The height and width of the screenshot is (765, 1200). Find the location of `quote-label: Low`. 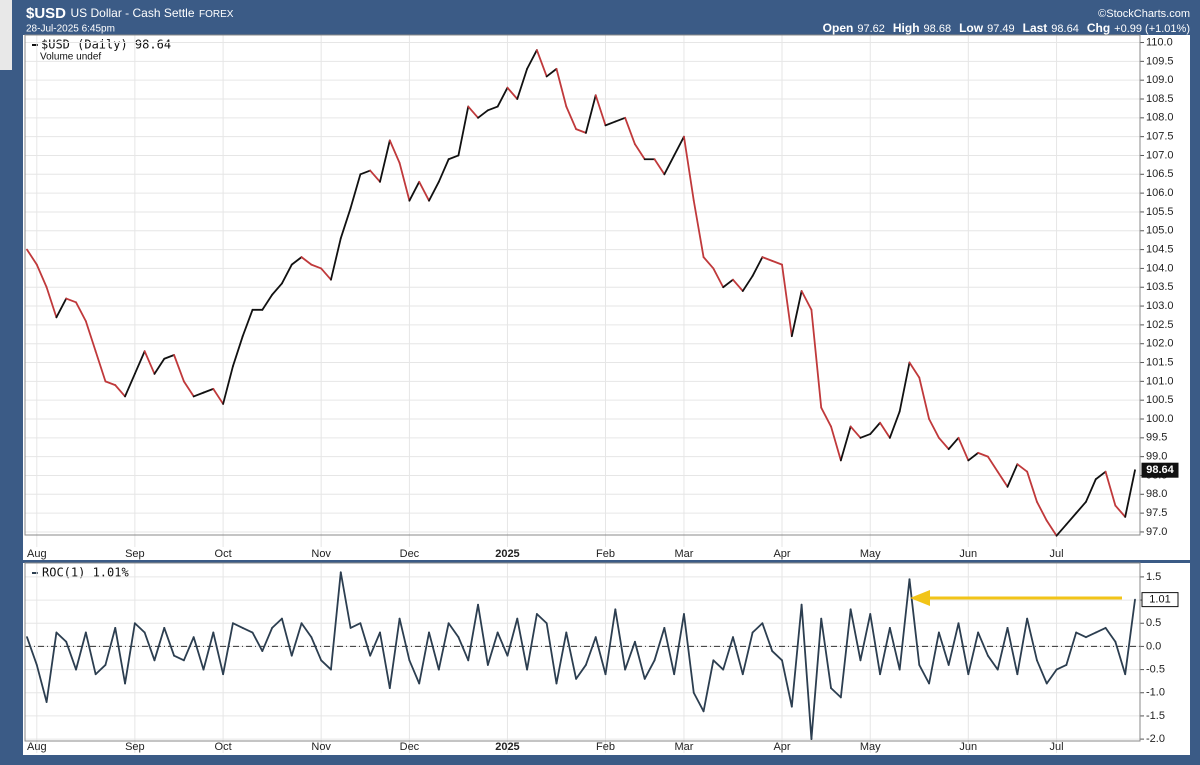

quote-label: Low is located at coordinates (971, 28).